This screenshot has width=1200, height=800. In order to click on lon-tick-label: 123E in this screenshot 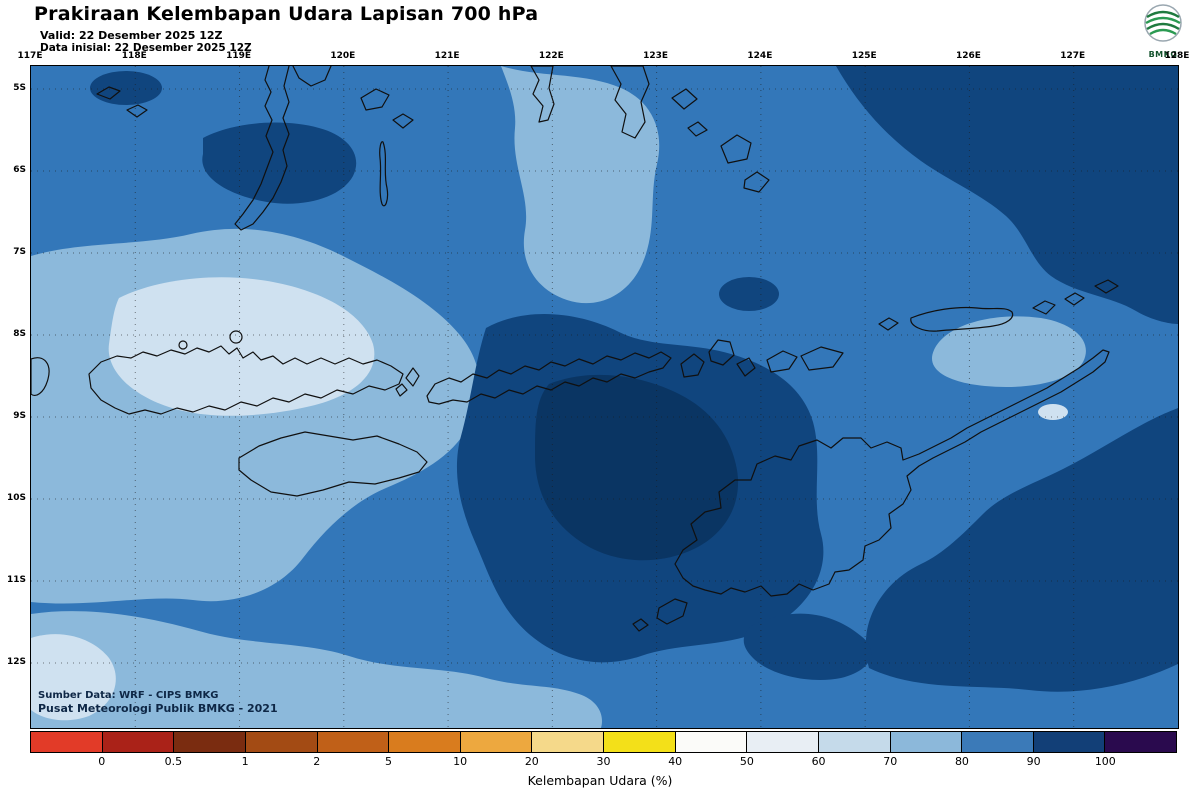, I will do `click(656, 56)`.